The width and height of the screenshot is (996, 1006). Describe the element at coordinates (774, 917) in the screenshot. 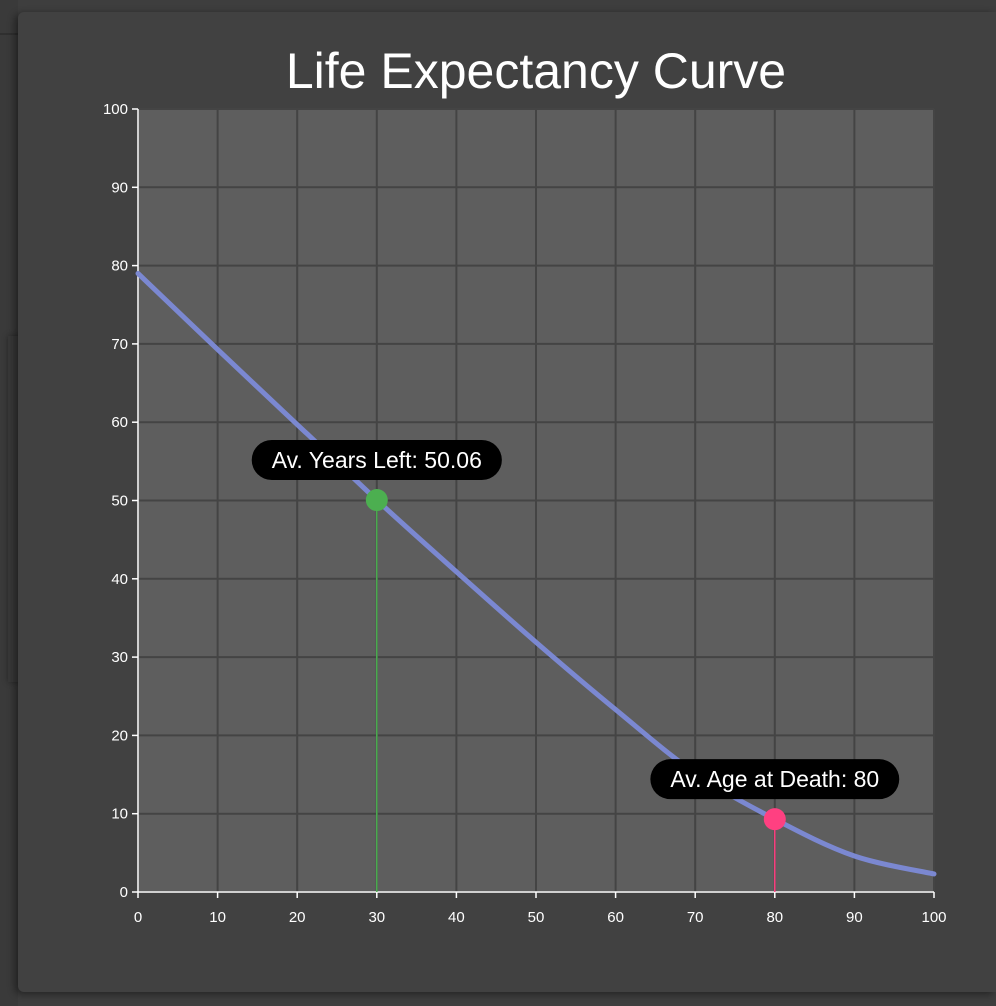

I see `x-tick-label: 80` at that location.